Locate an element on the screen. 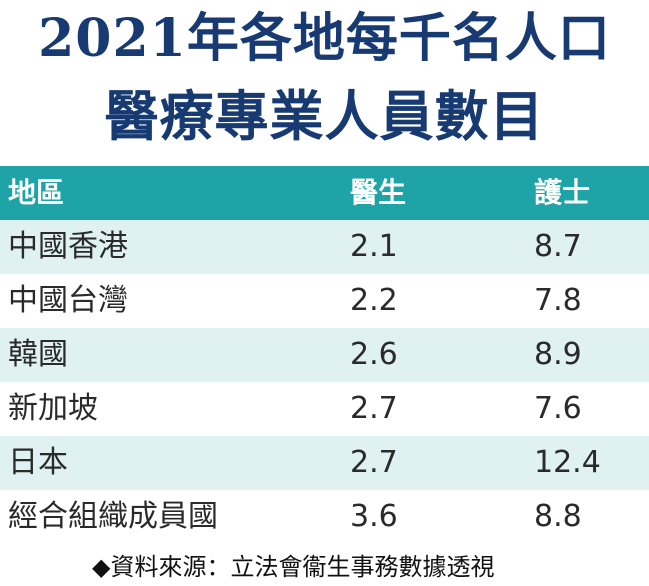  table-row: 經合組織成員國 3.6 8.8 is located at coordinates (324, 517).